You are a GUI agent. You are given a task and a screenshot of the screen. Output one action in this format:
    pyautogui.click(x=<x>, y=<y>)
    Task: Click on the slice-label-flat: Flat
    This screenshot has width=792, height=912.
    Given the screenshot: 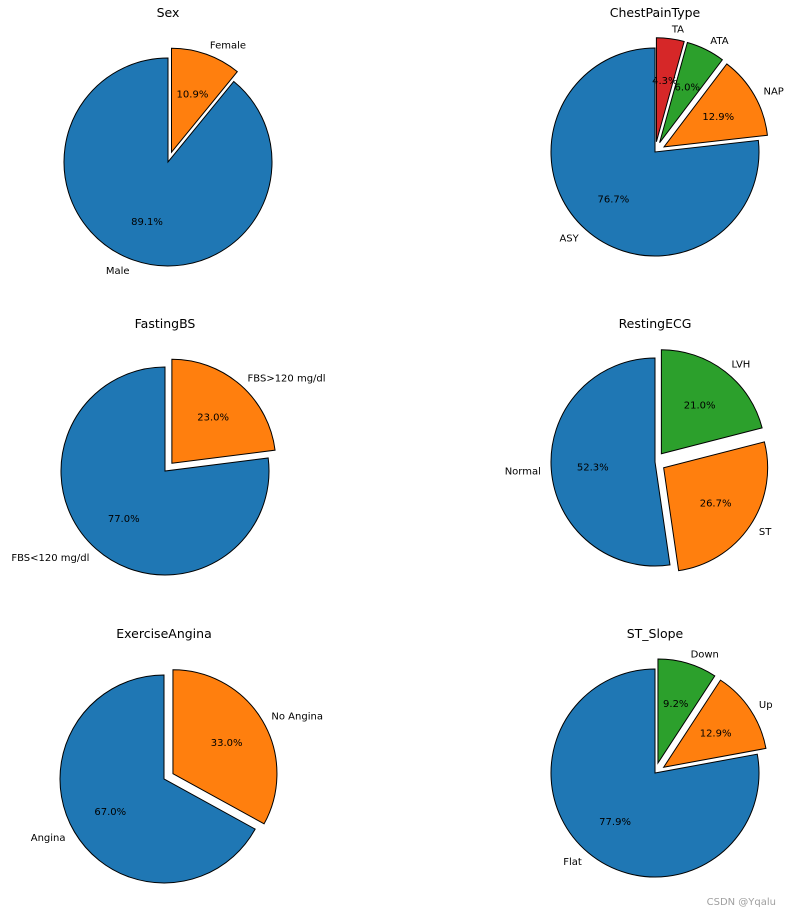 What is the action you would take?
    pyautogui.click(x=572, y=862)
    